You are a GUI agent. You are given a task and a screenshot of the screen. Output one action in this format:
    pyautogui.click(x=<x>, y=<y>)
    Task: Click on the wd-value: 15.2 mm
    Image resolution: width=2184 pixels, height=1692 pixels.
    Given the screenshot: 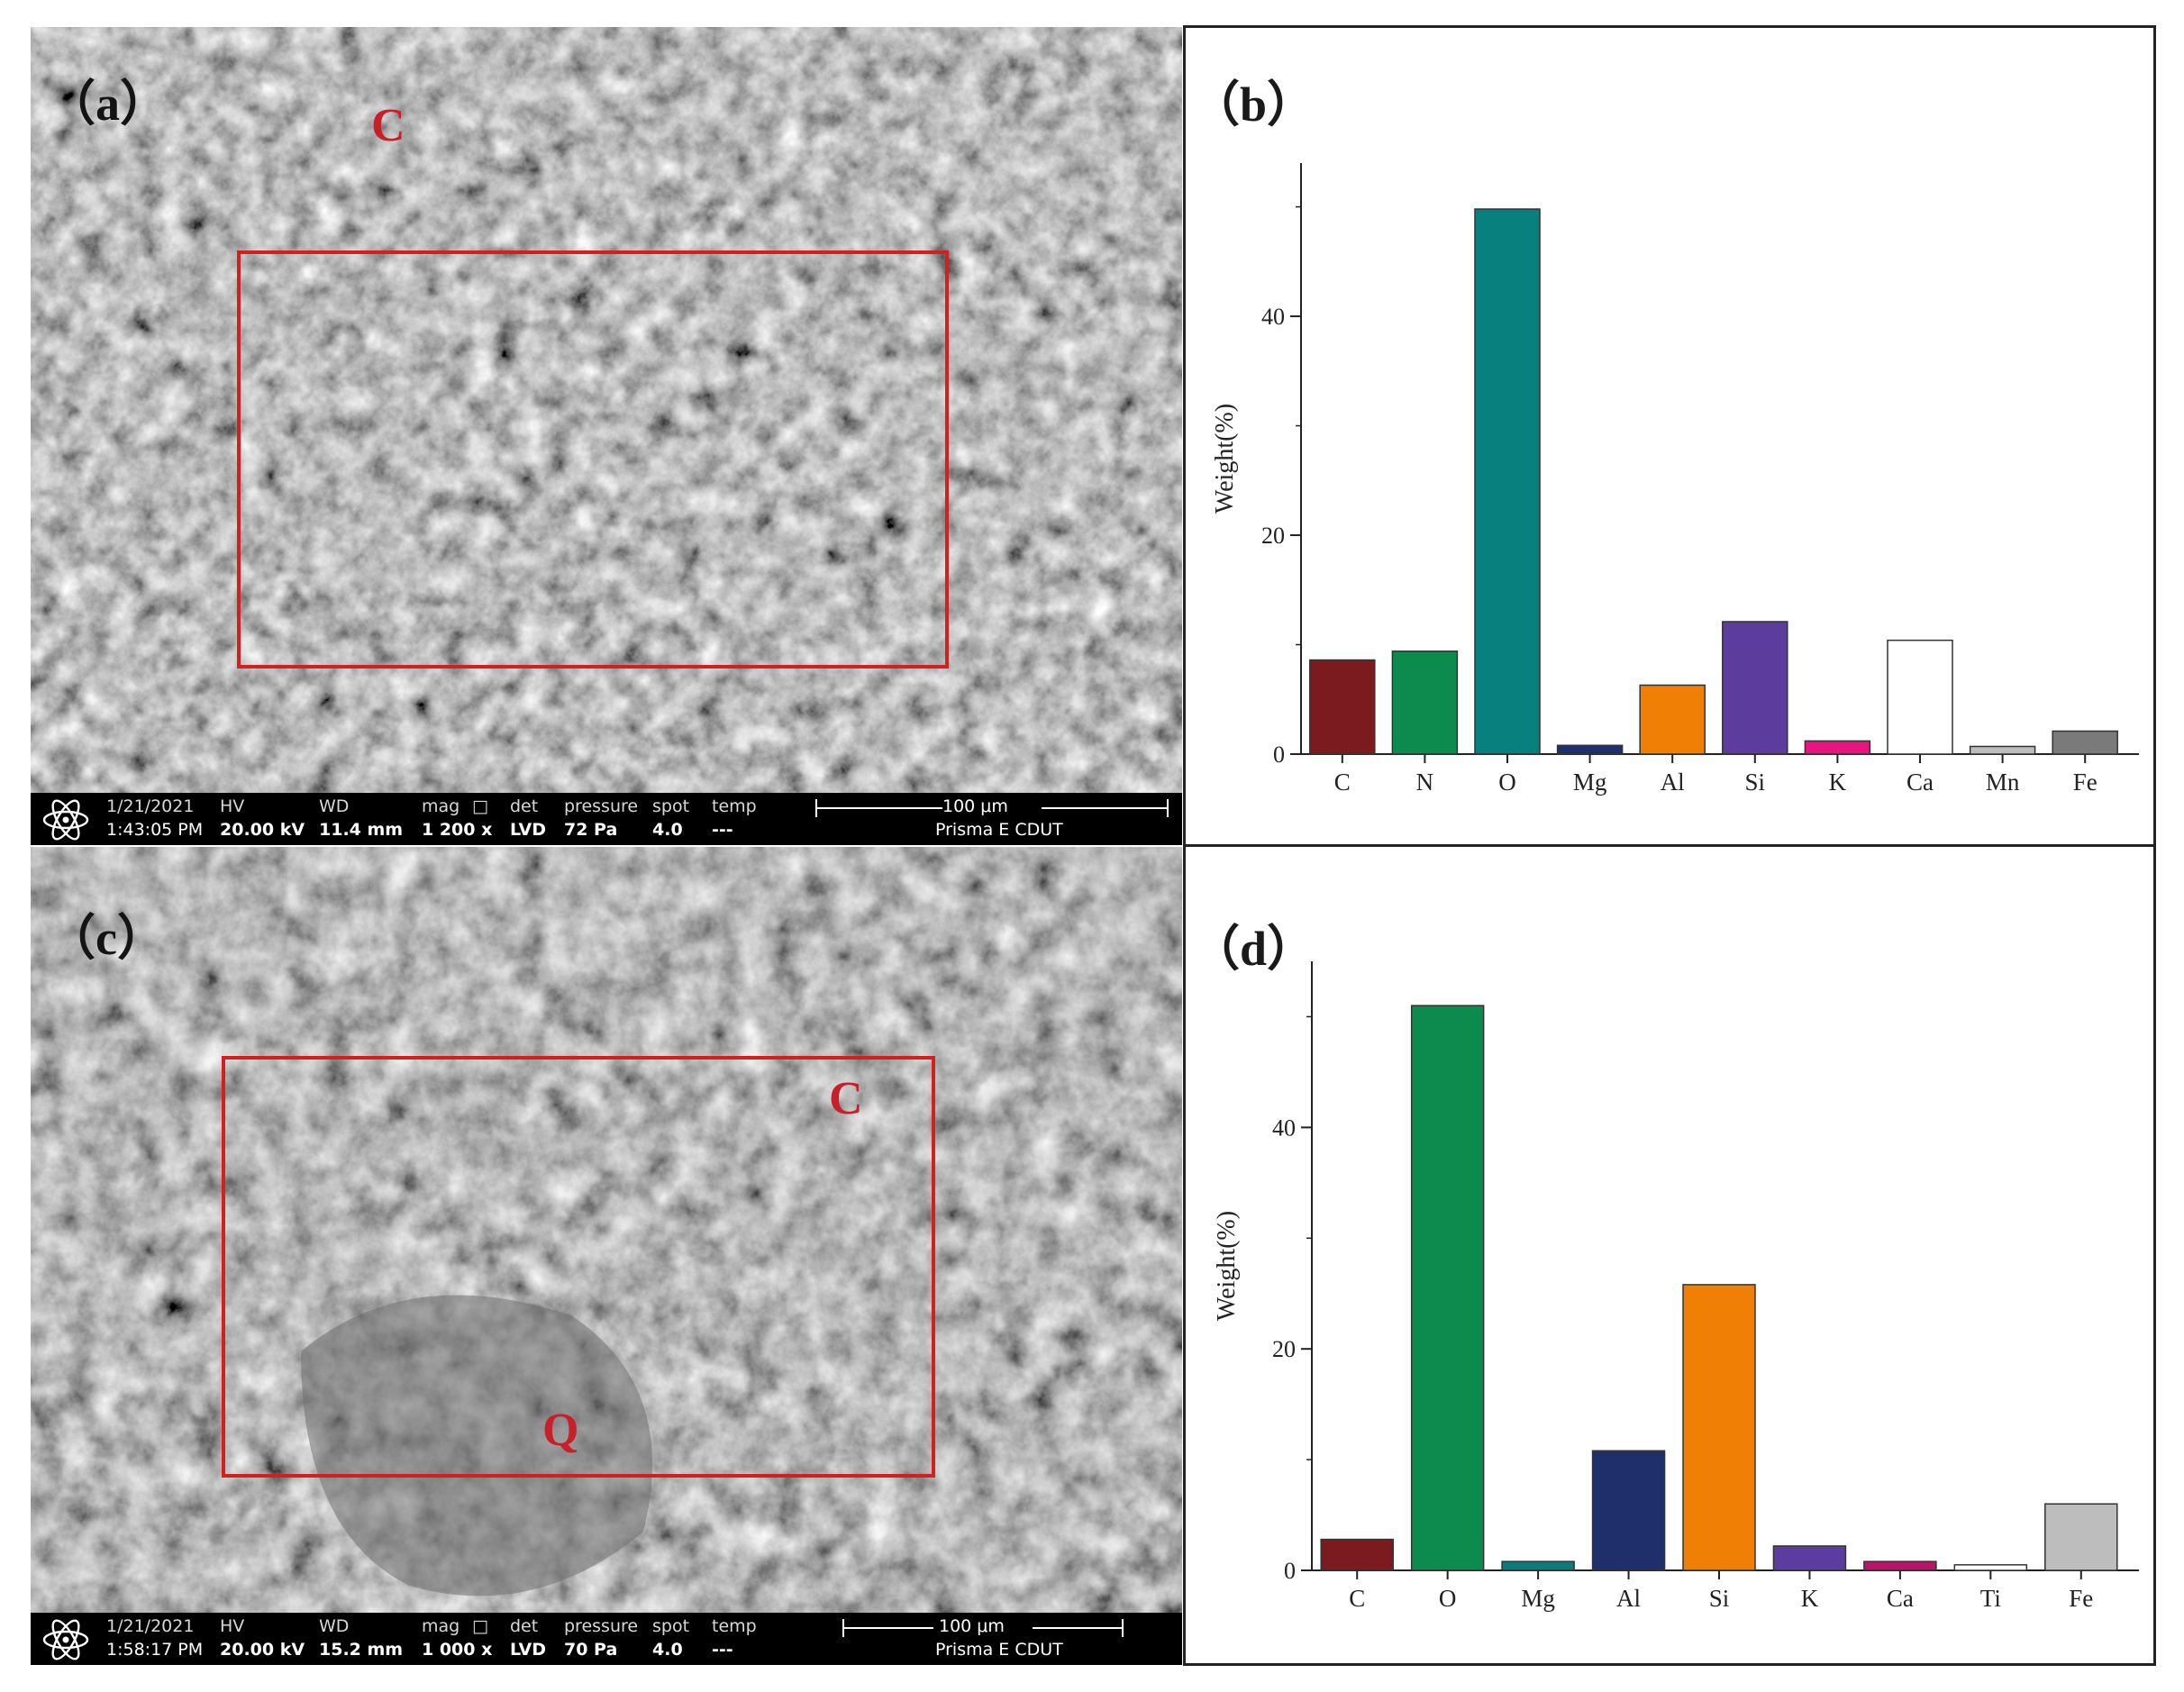 What is the action you would take?
    pyautogui.click(x=361, y=1650)
    